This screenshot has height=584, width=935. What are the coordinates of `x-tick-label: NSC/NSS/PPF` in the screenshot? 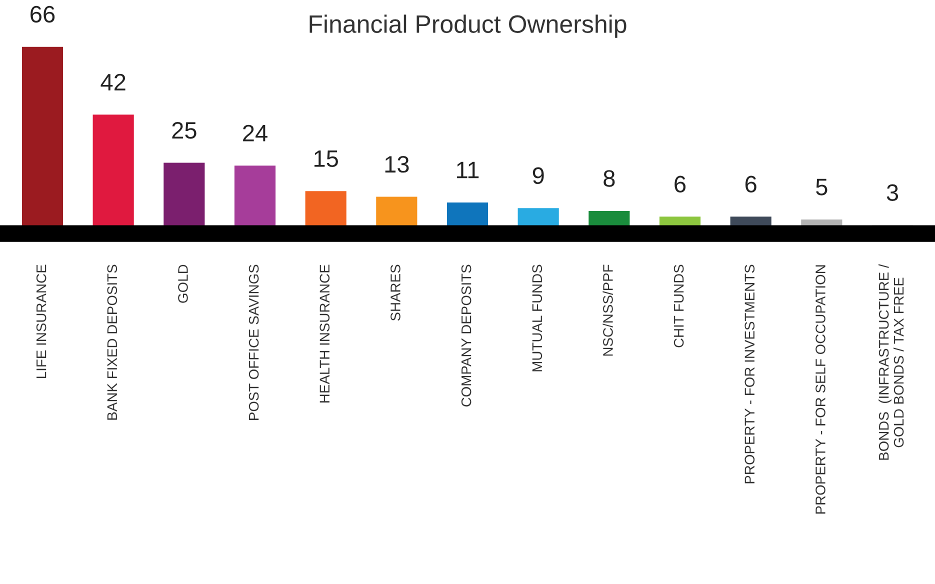 It's located at (607, 310).